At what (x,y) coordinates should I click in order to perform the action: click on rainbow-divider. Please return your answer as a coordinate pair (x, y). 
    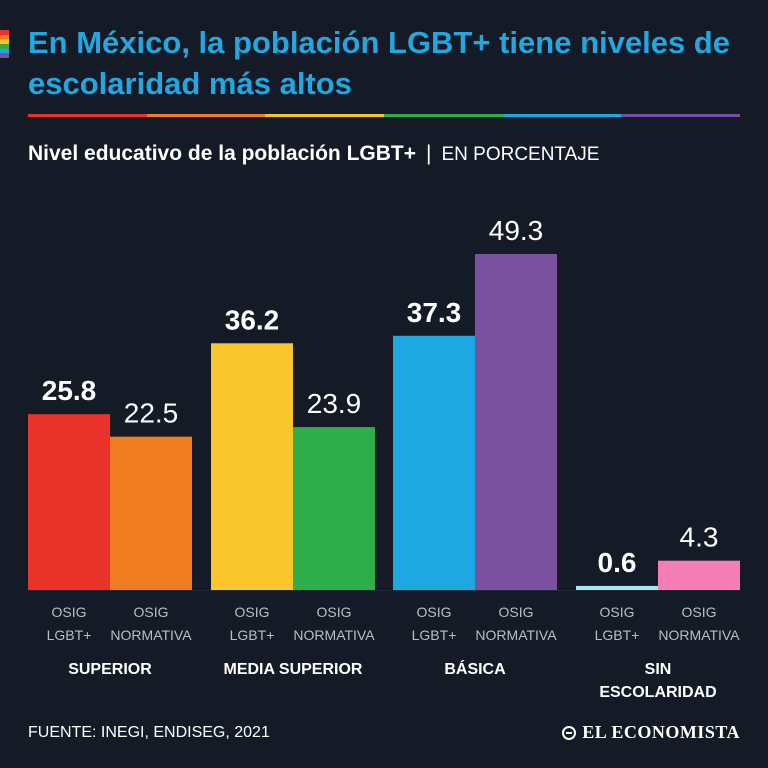
    Looking at the image, I should click on (384, 115).